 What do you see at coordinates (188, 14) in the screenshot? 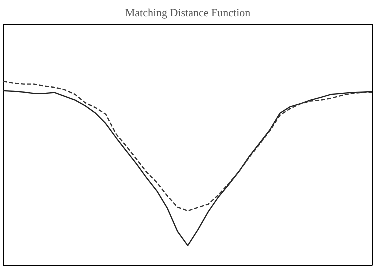
I see `chart-title: Matching Distance Function` at bounding box center [188, 14].